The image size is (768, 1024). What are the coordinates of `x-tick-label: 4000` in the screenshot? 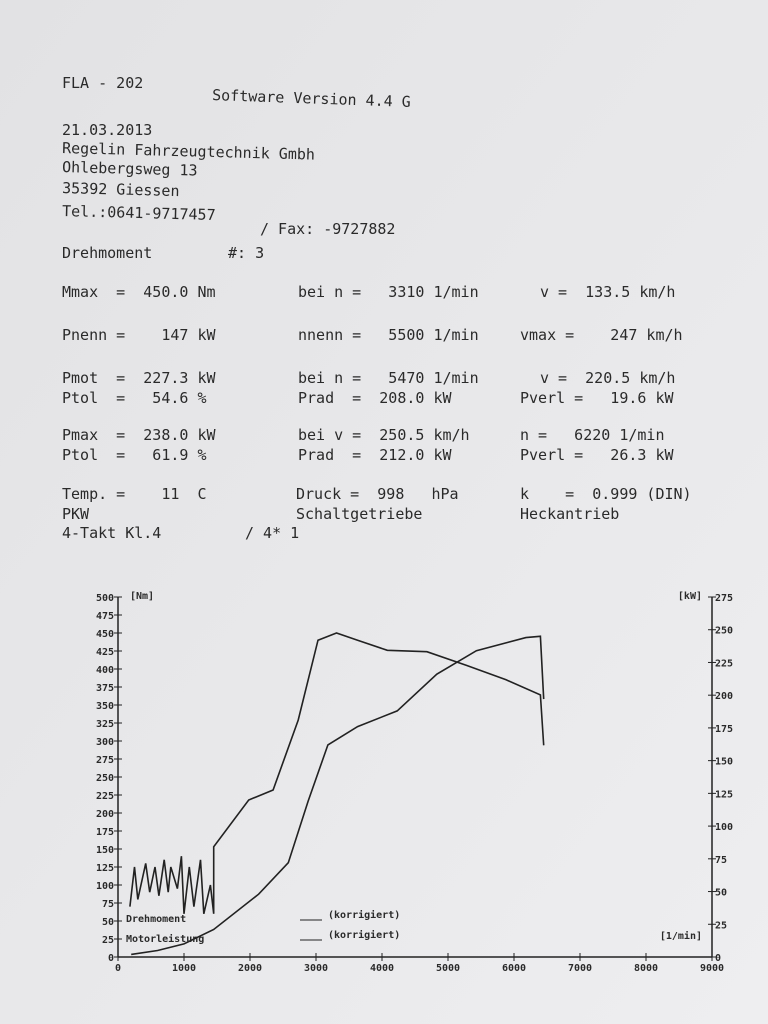 It's located at (382, 968).